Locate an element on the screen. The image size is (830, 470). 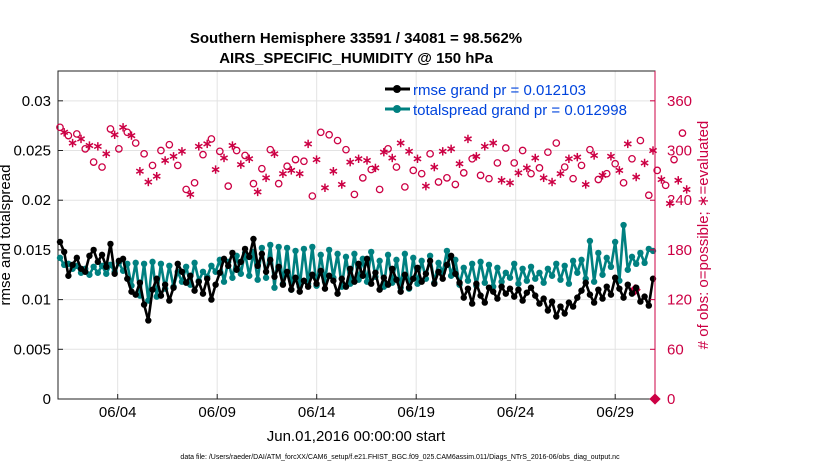
x-axis-label: Jun.01,2016 00:00:00 start is located at coordinates (356, 436).